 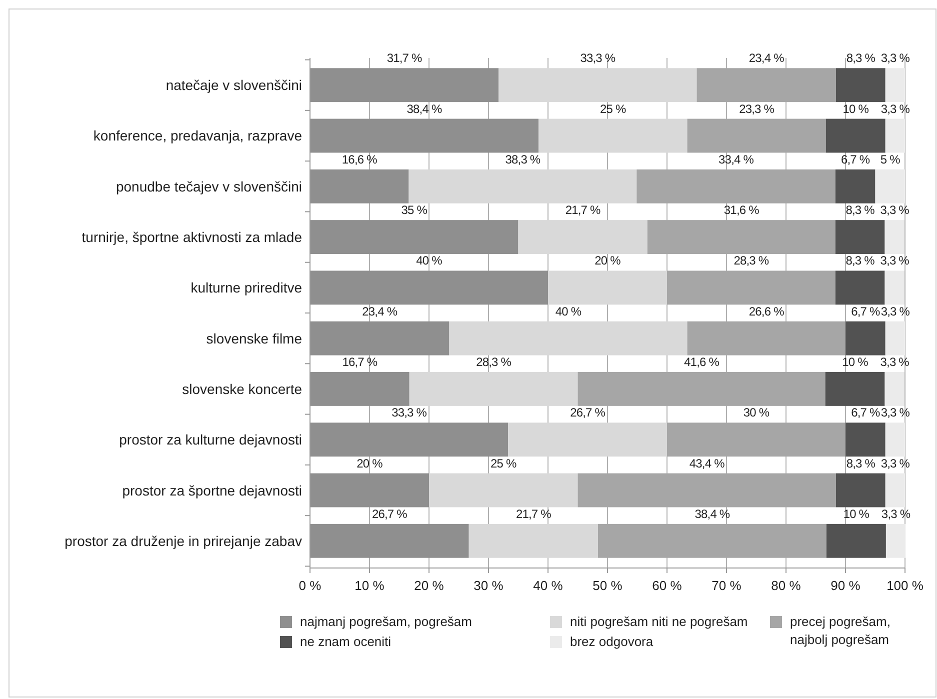 What do you see at coordinates (210, 440) in the screenshot?
I see `y-tick-label: prostor za kulturne dejavnosti` at bounding box center [210, 440].